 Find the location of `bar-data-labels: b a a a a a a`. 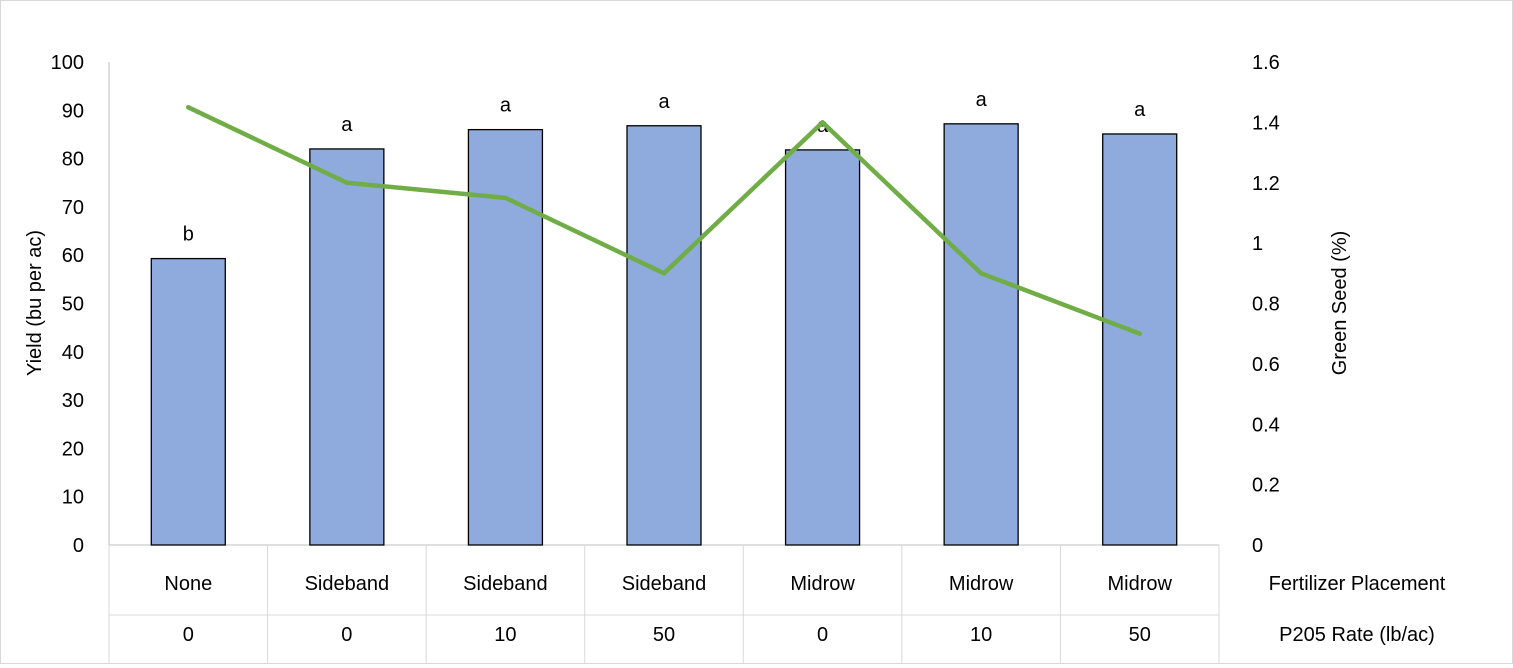

bar-data-labels: b a a a a a a is located at coordinates (664, 167).